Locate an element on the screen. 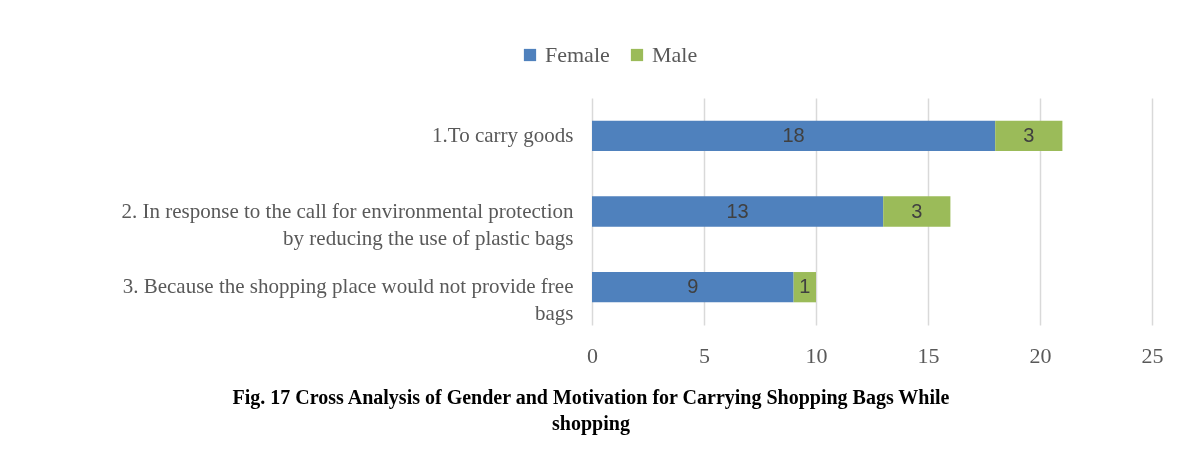 The width and height of the screenshot is (1182, 462). data-label: 13 is located at coordinates (737, 210).